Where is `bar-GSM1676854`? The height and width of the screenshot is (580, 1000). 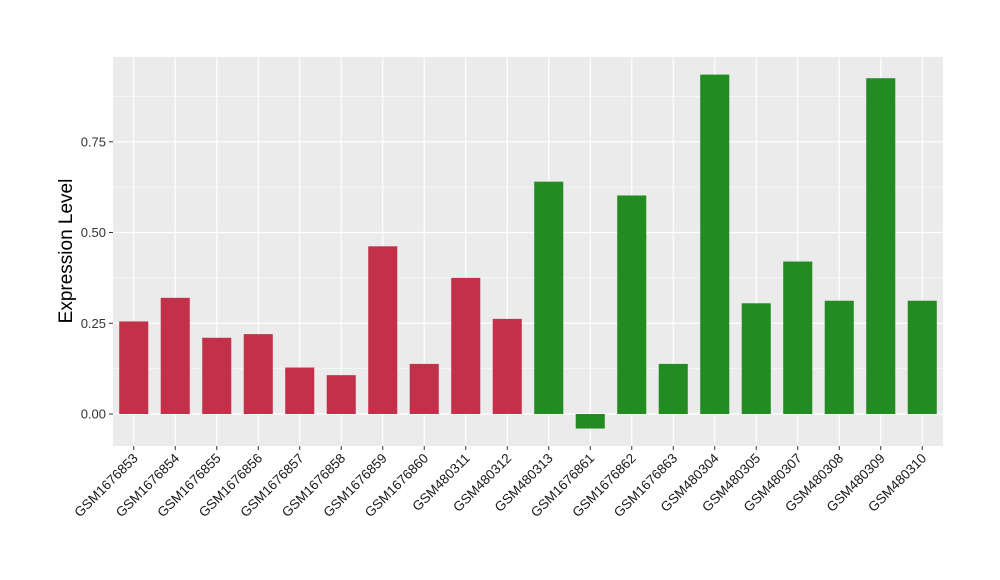
bar-GSM1676854 is located at coordinates (175, 355).